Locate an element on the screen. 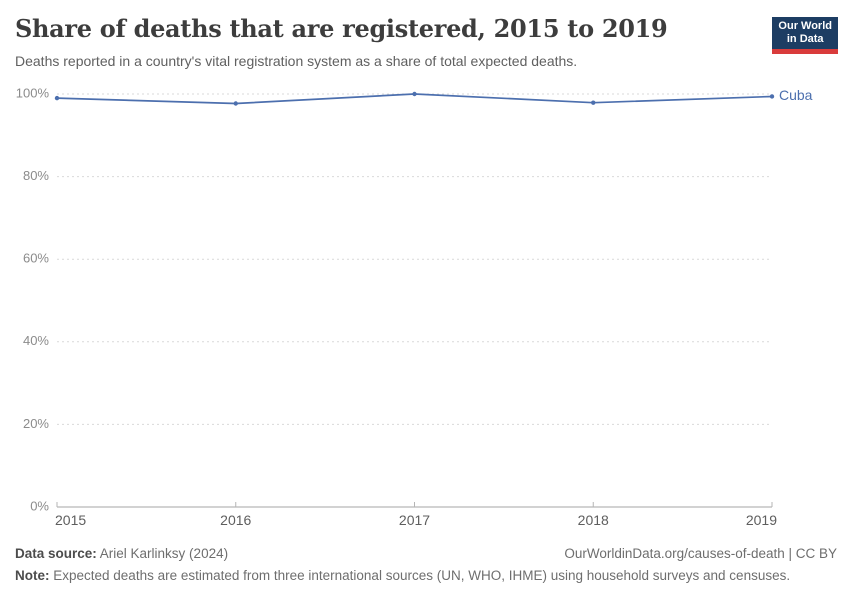 Image resolution: width=850 pixels, height=600 pixels. y-tick-label: 100% is located at coordinates (33, 92).